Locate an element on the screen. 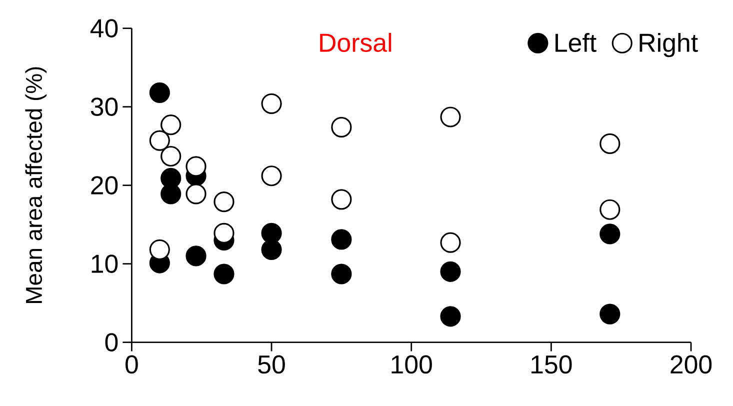 Image resolution: width=733 pixels, height=406 pixels. x-tick-label: 50 is located at coordinates (271, 364).